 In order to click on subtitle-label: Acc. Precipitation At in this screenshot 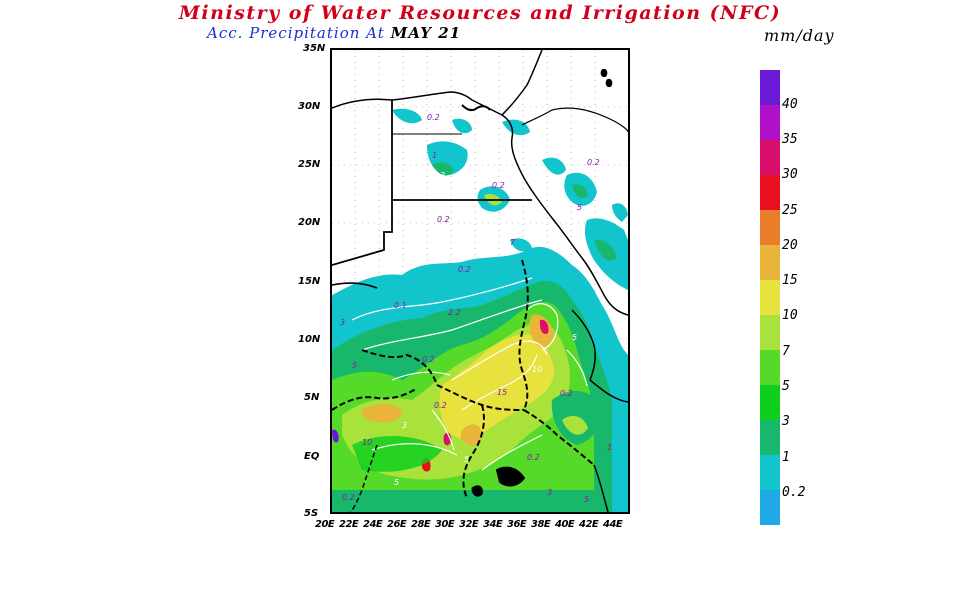, I will do `click(296, 33)`.